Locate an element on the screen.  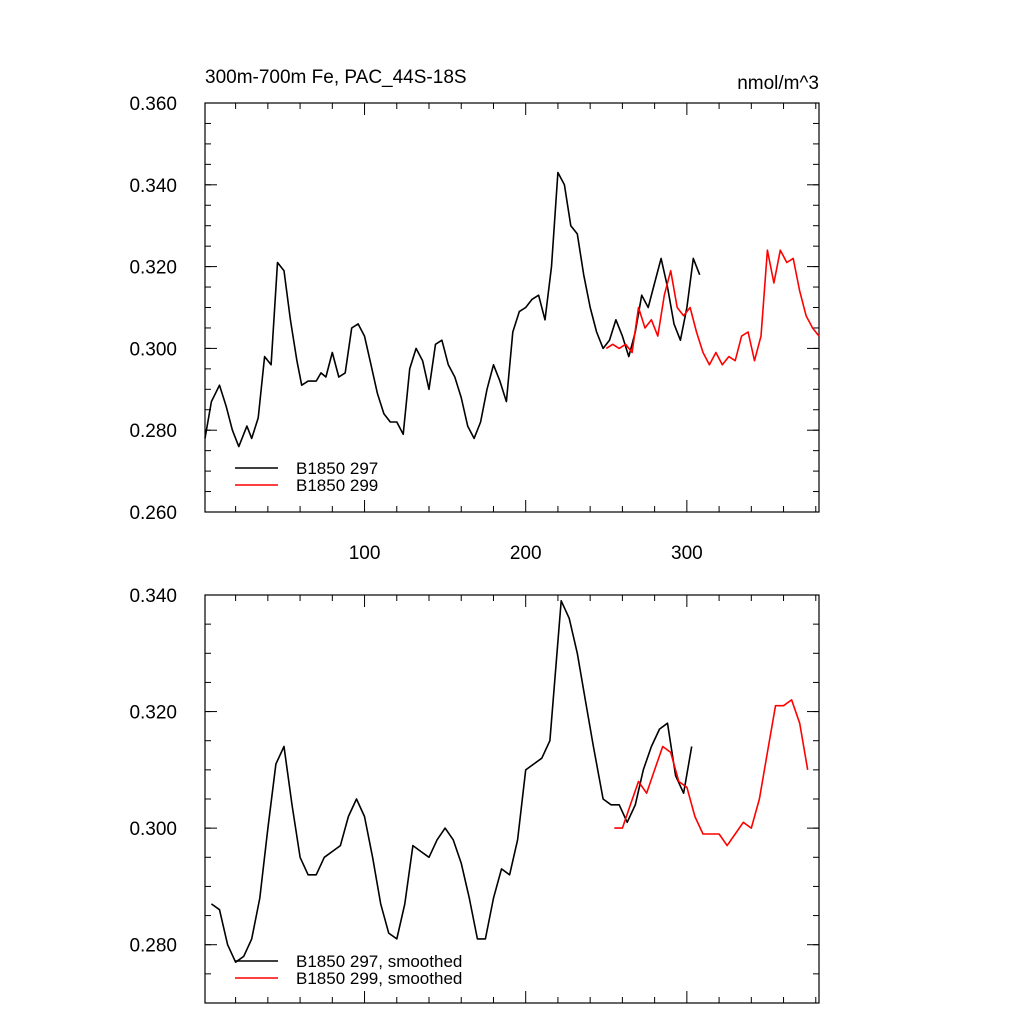
legend-label: B1850 297, smoothed is located at coordinates (379, 961).